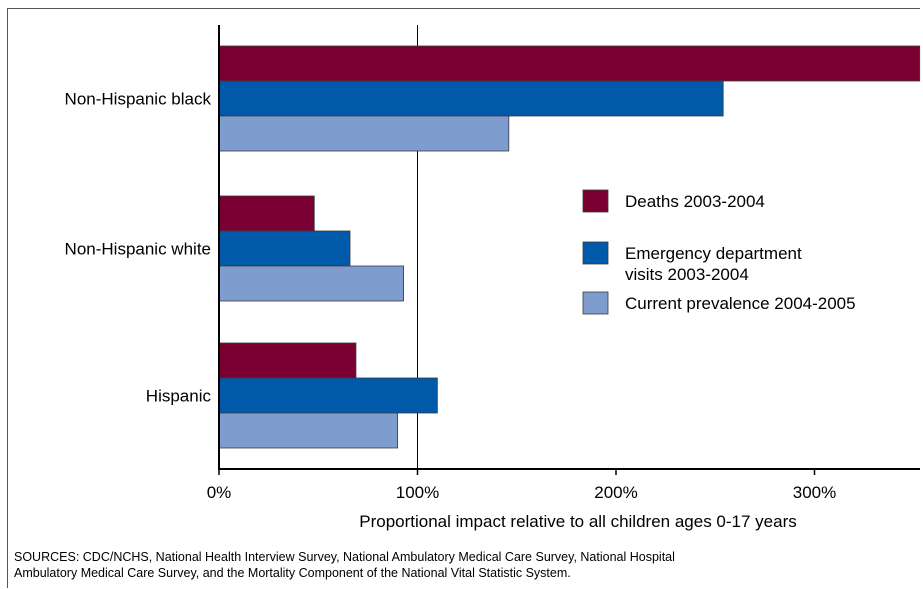  What do you see at coordinates (814, 492) in the screenshot?
I see `x-tick-label: 300%` at bounding box center [814, 492].